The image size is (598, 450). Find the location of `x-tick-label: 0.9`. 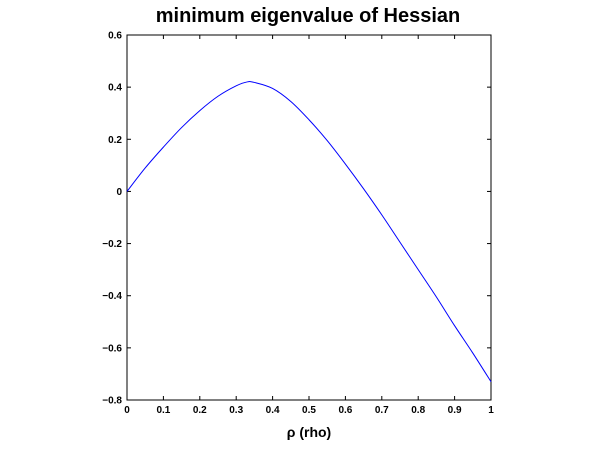

x-tick-label: 0.9 is located at coordinates (455, 410).